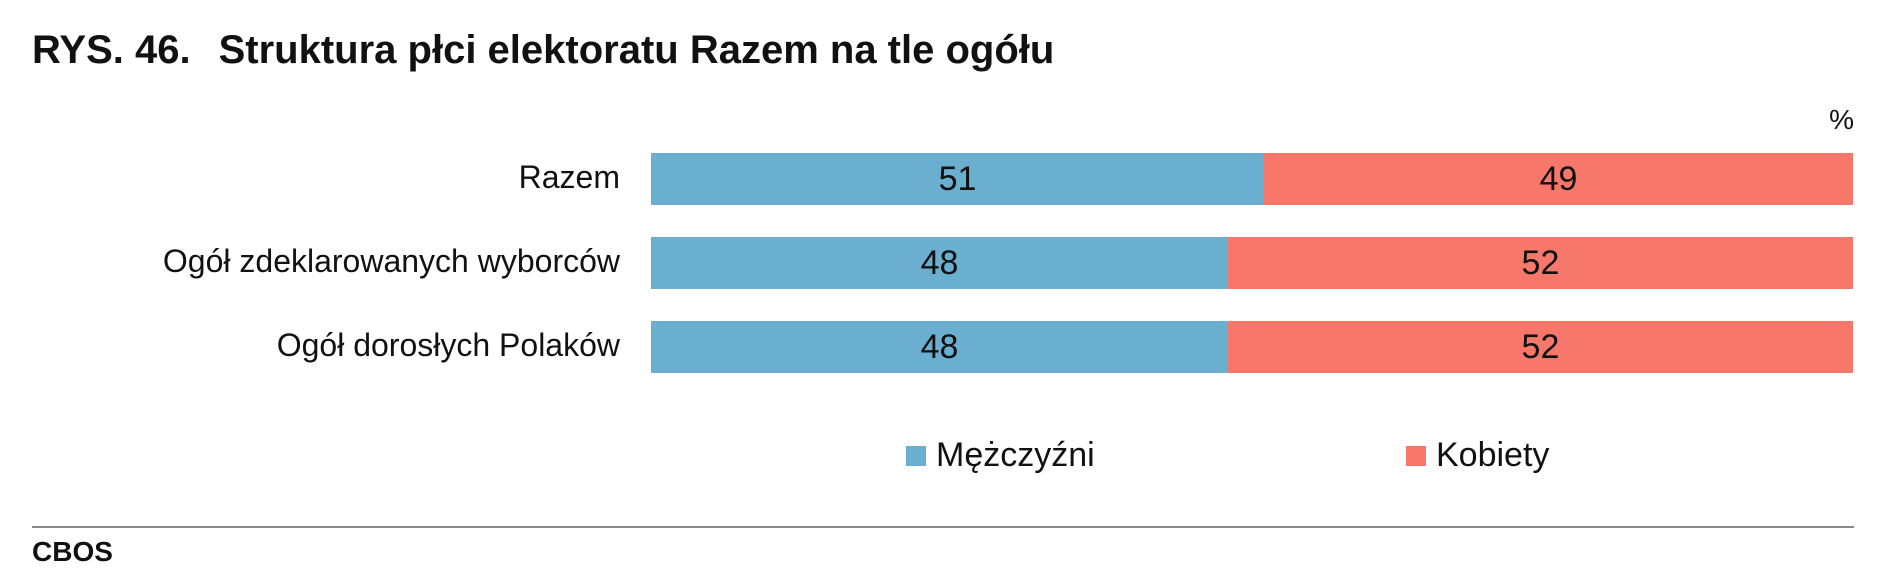  I want to click on legend-swatch-men, so click(916, 455).